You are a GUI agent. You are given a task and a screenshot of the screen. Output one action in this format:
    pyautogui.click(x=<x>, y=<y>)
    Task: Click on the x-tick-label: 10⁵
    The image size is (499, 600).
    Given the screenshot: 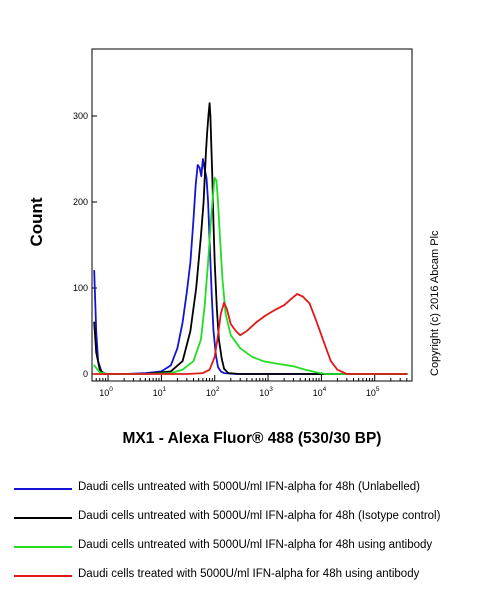 What is the action you would take?
    pyautogui.click(x=373, y=392)
    